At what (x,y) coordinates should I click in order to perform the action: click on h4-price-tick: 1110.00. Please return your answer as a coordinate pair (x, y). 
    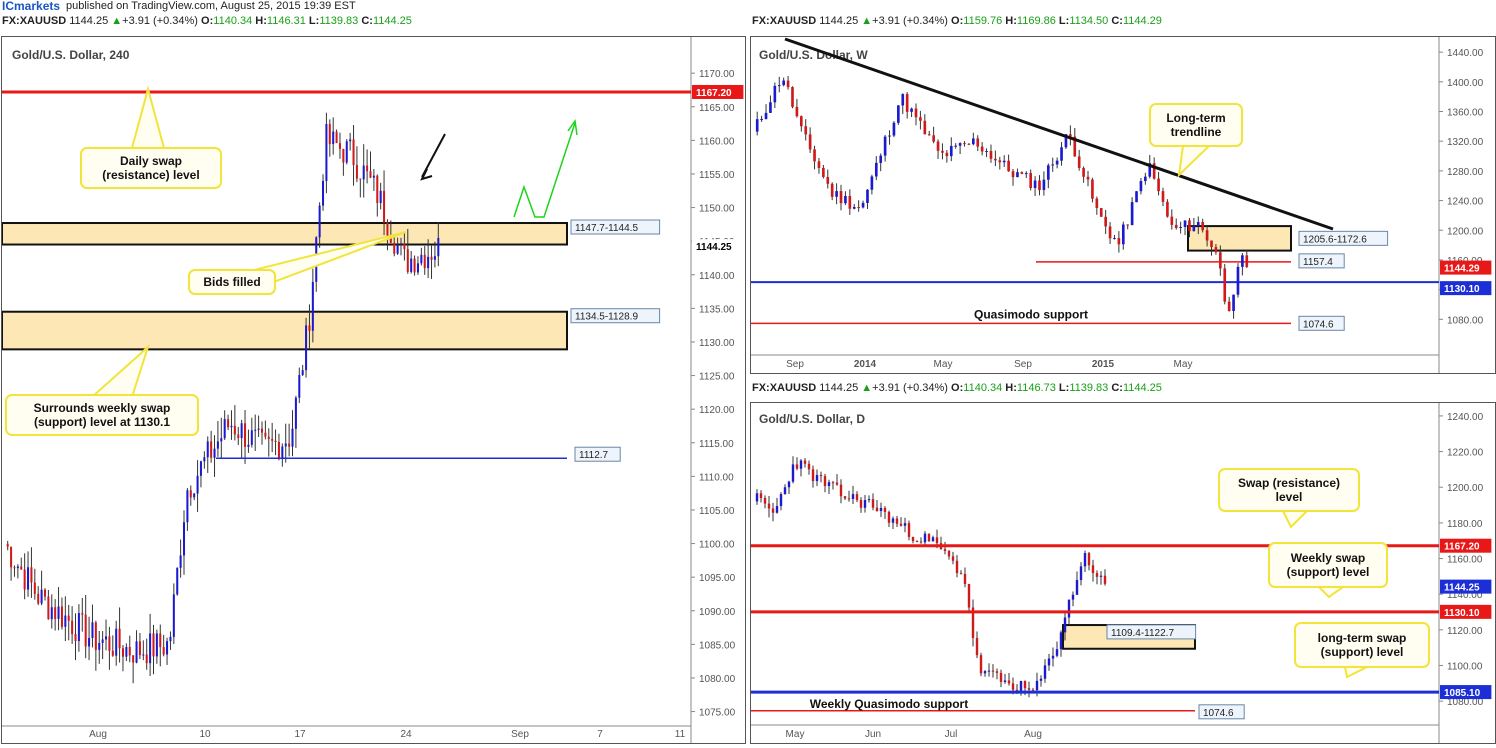
    Looking at the image, I should click on (716, 477).